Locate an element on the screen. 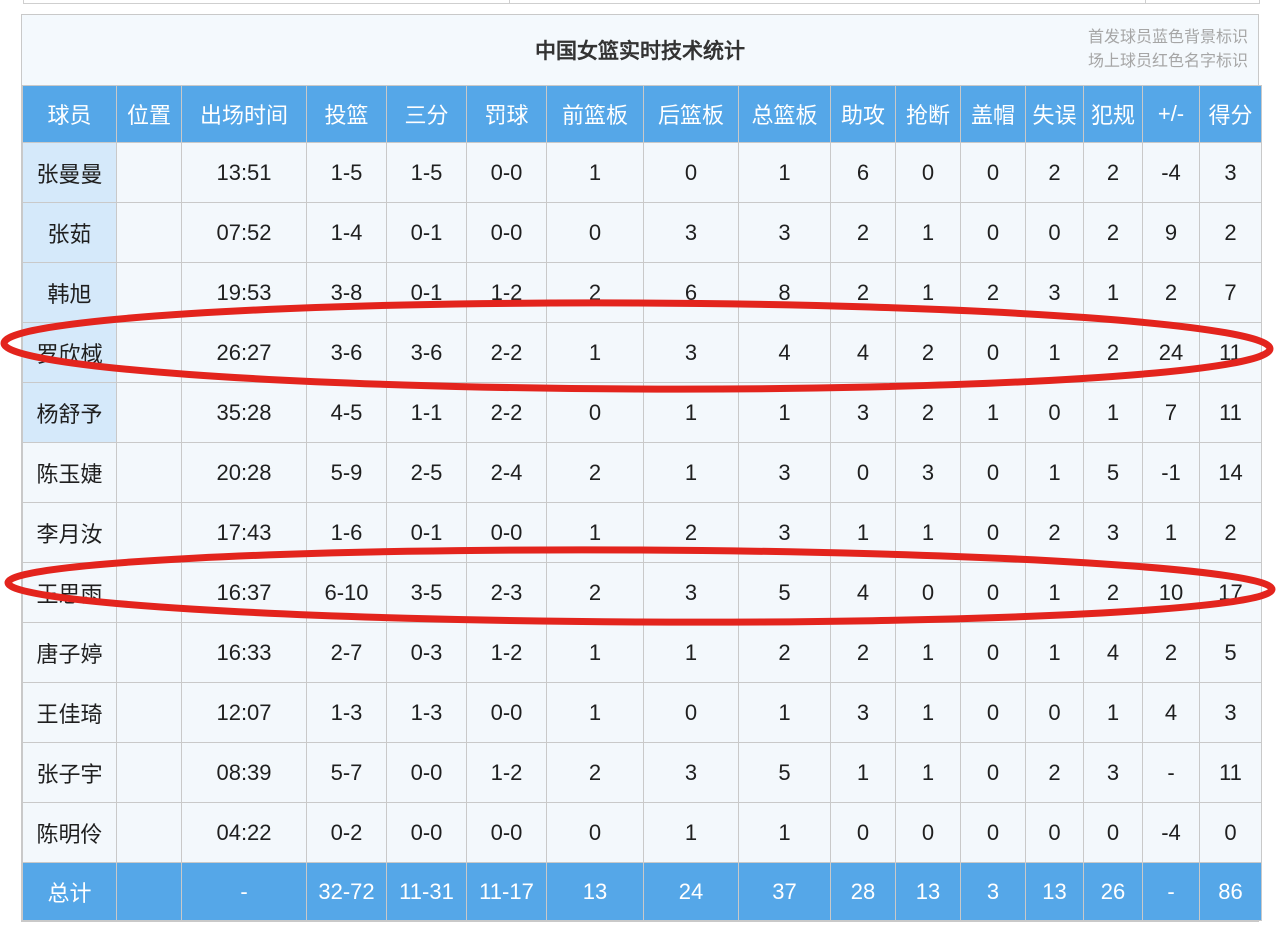 This screenshot has height=932, width=1280. totals-stat-cell: 37 is located at coordinates (784, 891).